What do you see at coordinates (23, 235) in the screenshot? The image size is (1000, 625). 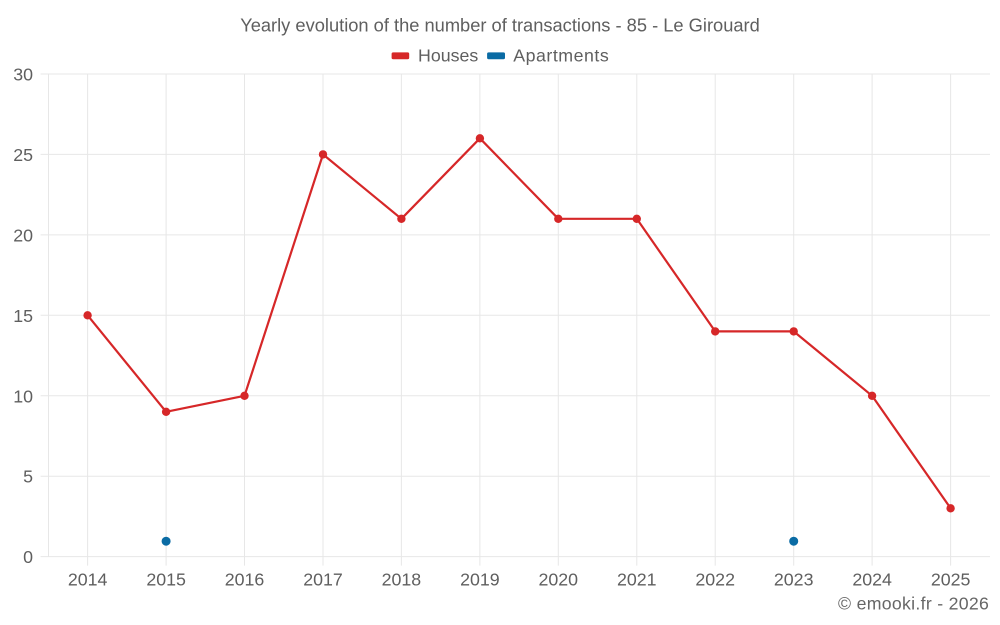 I see `svg-text: 20` at bounding box center [23, 235].